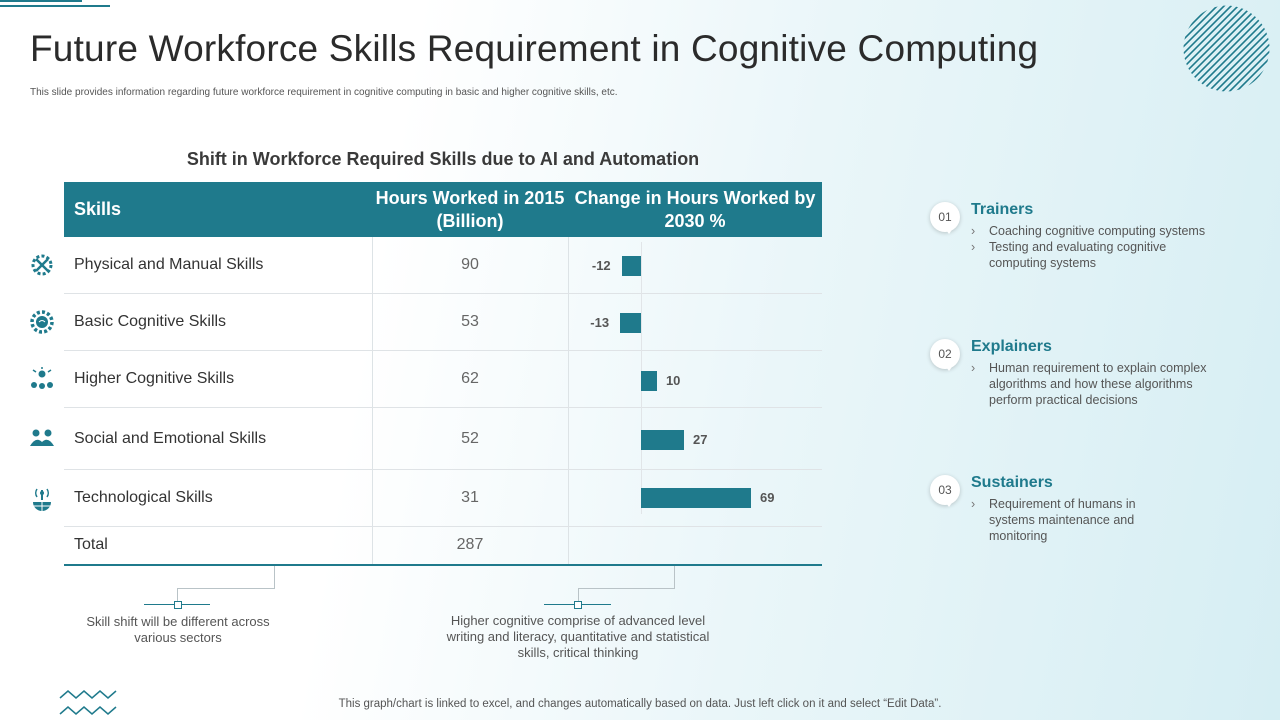 Image resolution: width=1280 pixels, height=720 pixels. I want to click on globe-antenna-icon, so click(42, 499).